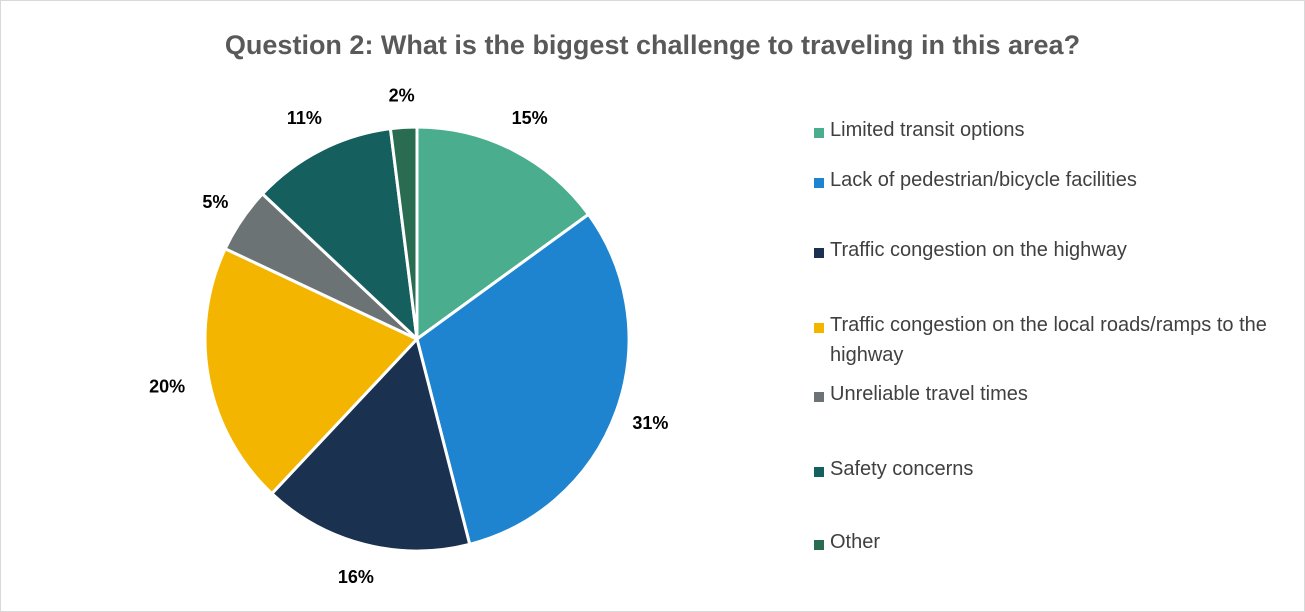 Image resolution: width=1305 pixels, height=612 pixels. What do you see at coordinates (523, 379) in the screenshot?
I see `pie-slice-lack-of-pedestrian-bicycle-facilities` at bounding box center [523, 379].